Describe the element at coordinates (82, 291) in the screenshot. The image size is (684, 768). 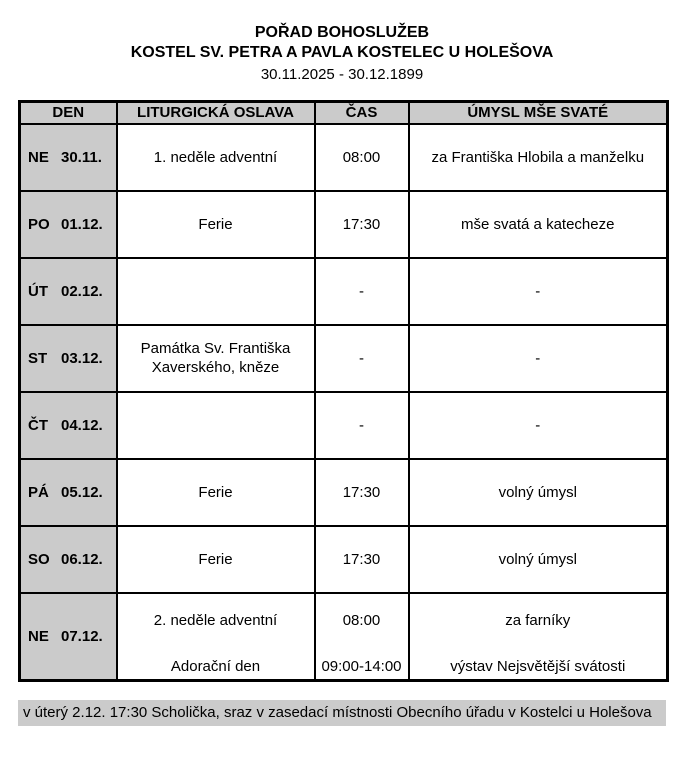
I see `day-date: 02.12.` at that location.